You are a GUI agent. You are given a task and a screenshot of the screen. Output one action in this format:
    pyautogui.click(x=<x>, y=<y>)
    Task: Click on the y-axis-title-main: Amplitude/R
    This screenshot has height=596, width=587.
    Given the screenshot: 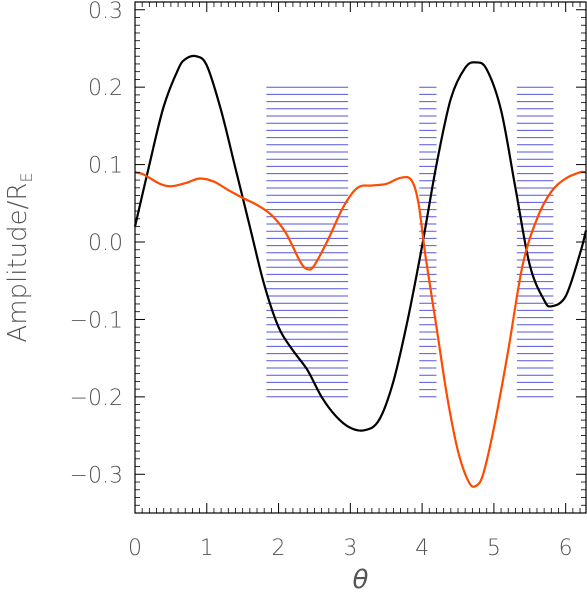 What is the action you would take?
    pyautogui.click(x=18, y=263)
    